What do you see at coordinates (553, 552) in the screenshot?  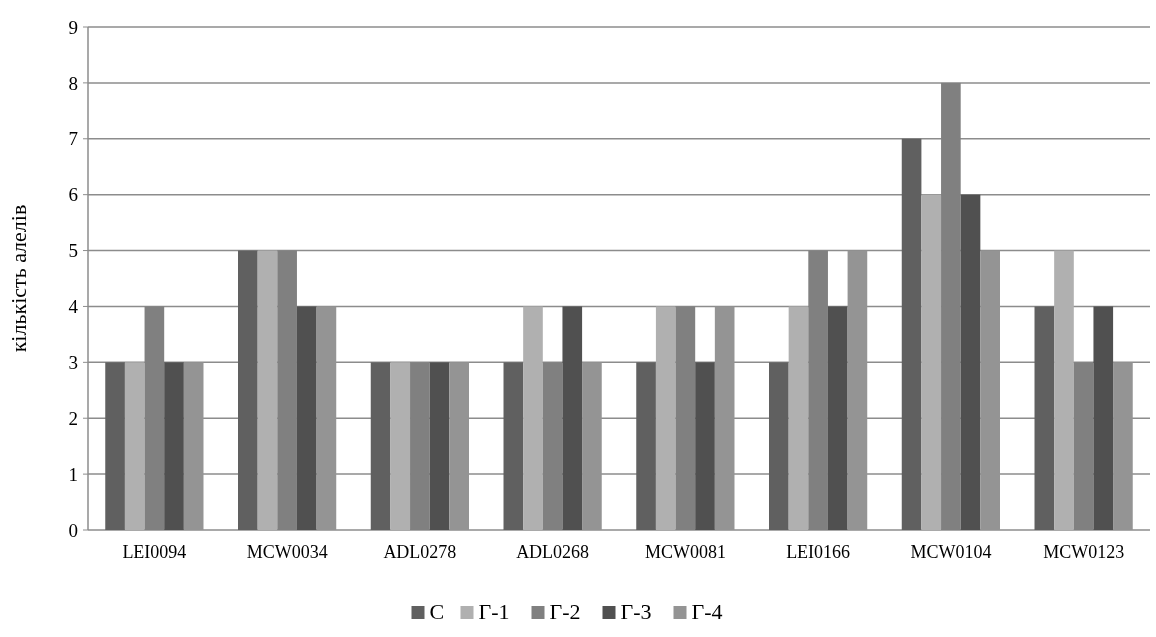 I see `x-tick-label: ADL0268` at bounding box center [553, 552].